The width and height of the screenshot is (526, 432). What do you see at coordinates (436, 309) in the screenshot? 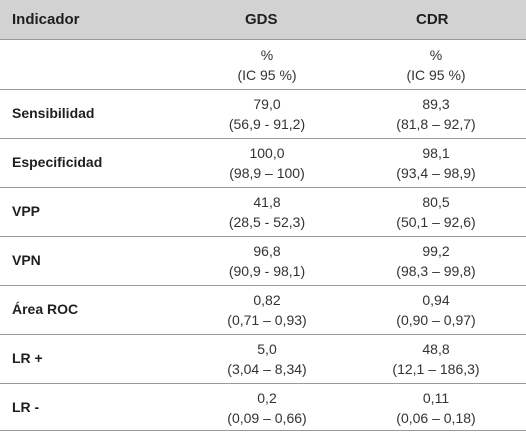
I see `cdr-cell: 0,94 (0,90 – 0,97)` at bounding box center [436, 309].